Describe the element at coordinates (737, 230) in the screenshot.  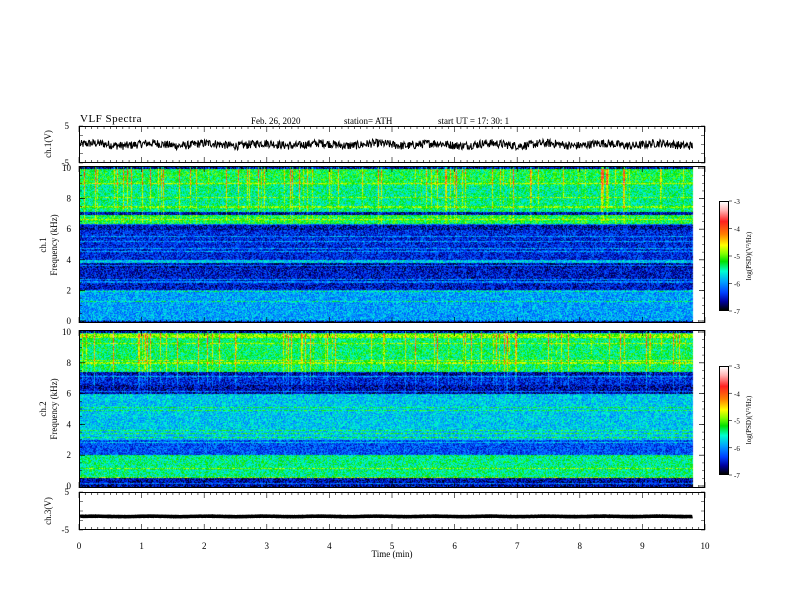
I see `ch1-colorbar-tick: -4` at that location.